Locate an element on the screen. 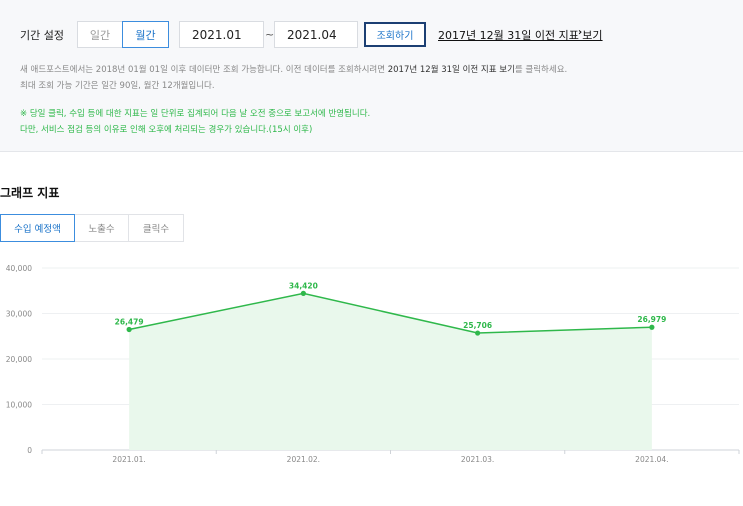  x-tick-label: 2021.03. is located at coordinates (477, 459).